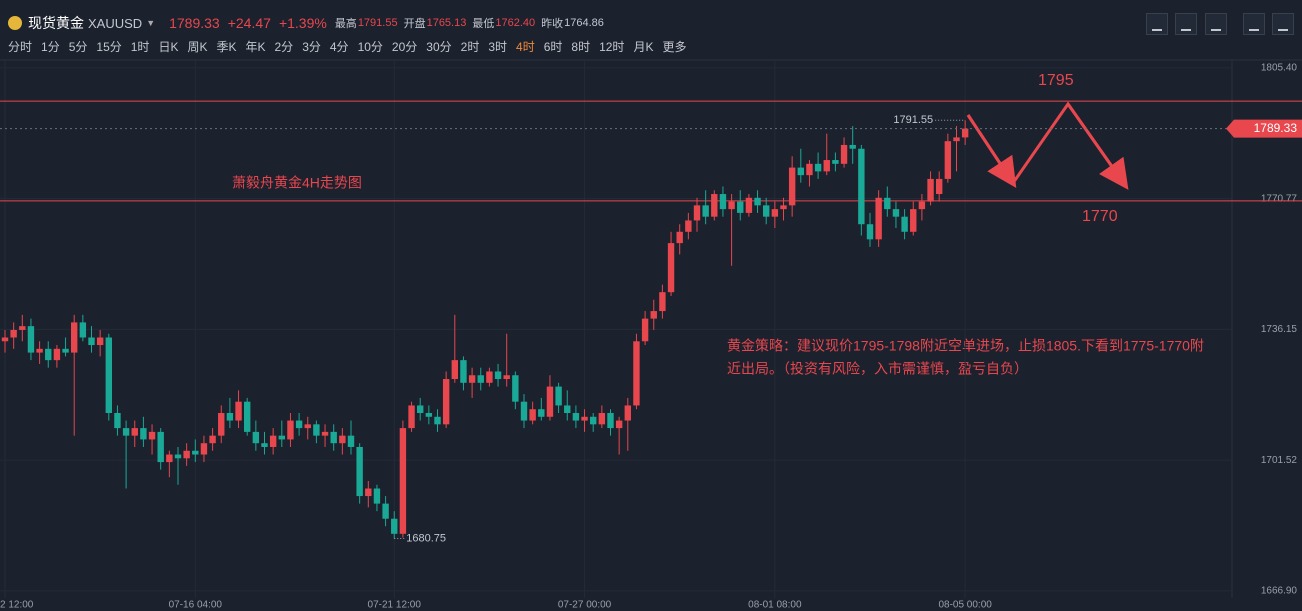  I want to click on period-tab: 15分, so click(109, 47).